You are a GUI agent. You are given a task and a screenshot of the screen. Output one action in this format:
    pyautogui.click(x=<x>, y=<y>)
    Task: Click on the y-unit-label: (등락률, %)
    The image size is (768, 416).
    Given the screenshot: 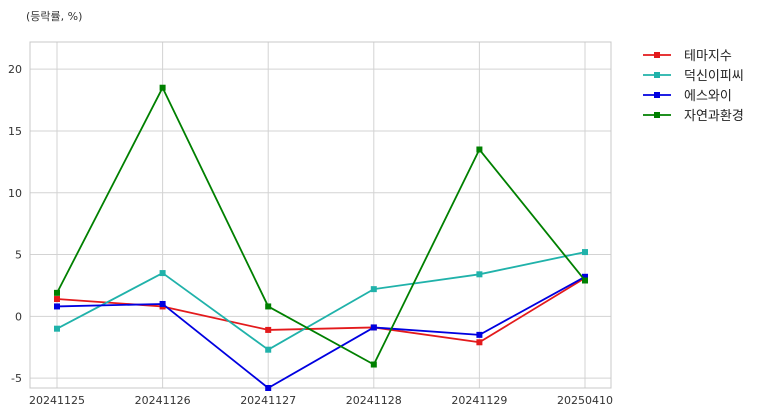 What is the action you would take?
    pyautogui.click(x=54, y=16)
    